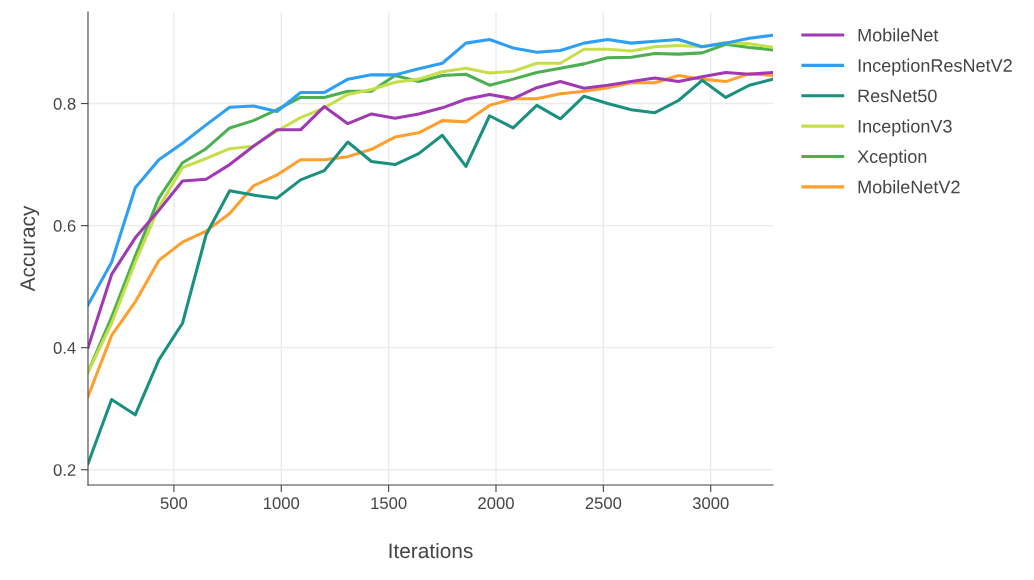 The height and width of the screenshot is (580, 1034). I want to click on y-tick-label: 0.6, so click(64, 226).